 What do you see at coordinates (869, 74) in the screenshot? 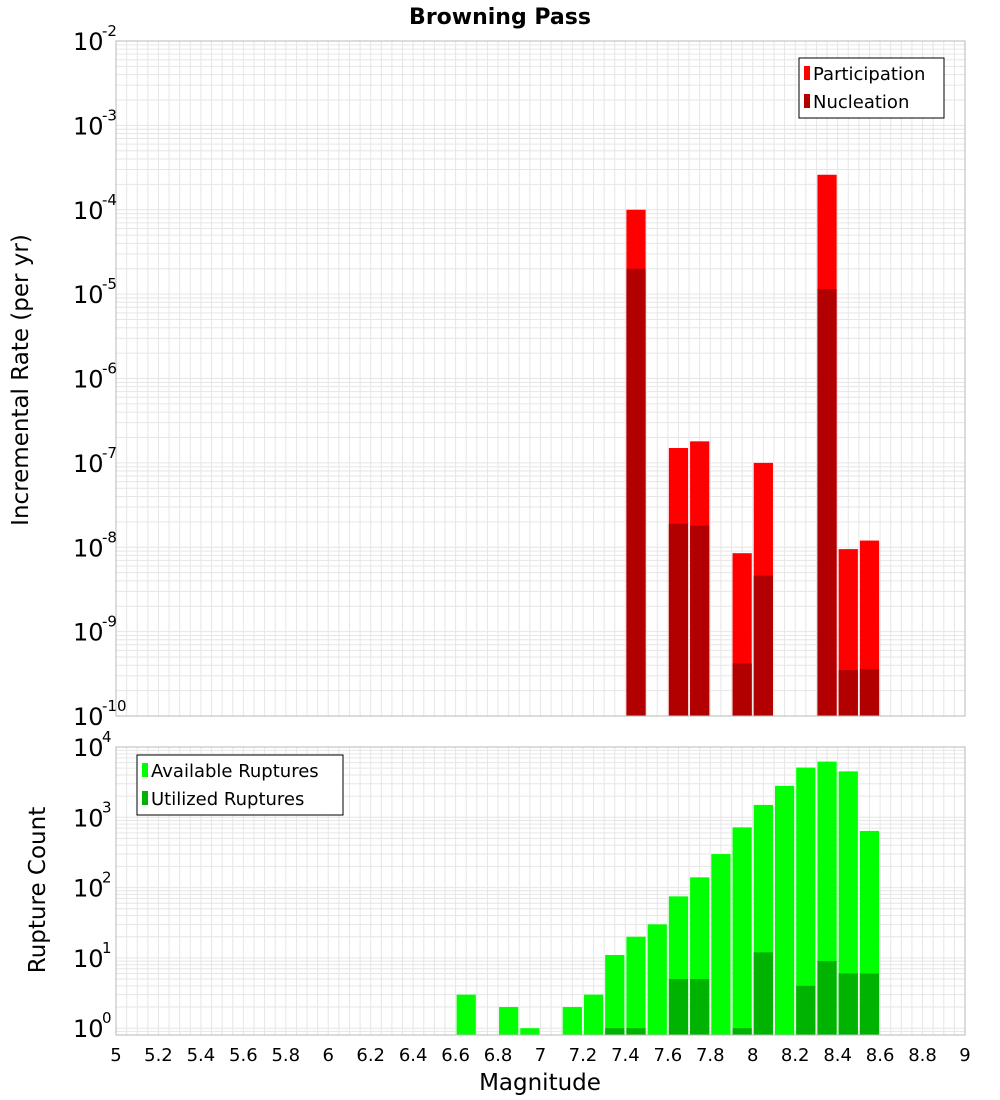
I see `top-legend-label-0: Participation` at bounding box center [869, 74].